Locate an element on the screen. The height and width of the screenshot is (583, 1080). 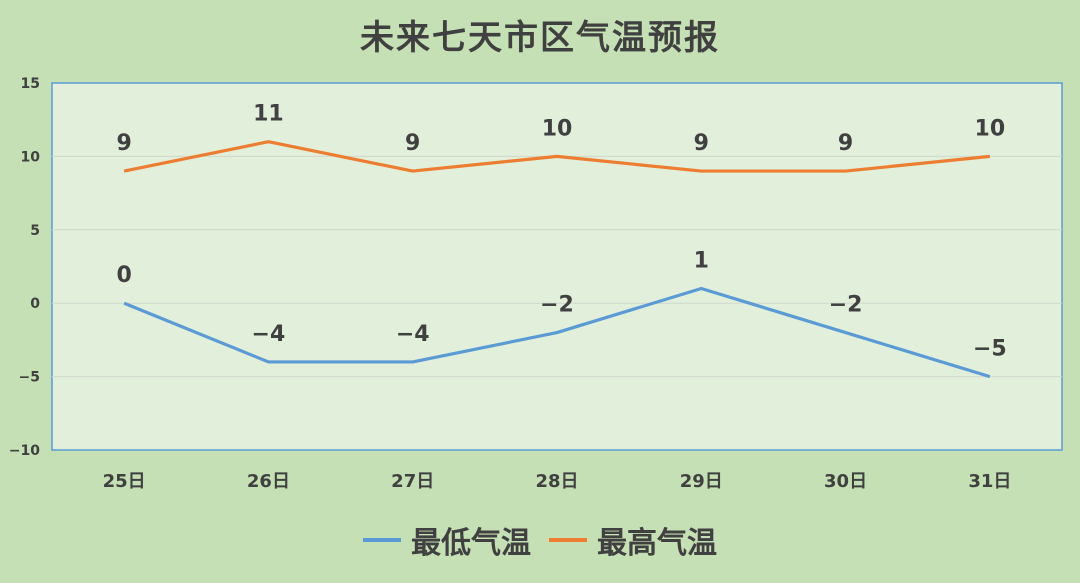
legend: 最低气温 最高气温 is located at coordinates (540, 540).